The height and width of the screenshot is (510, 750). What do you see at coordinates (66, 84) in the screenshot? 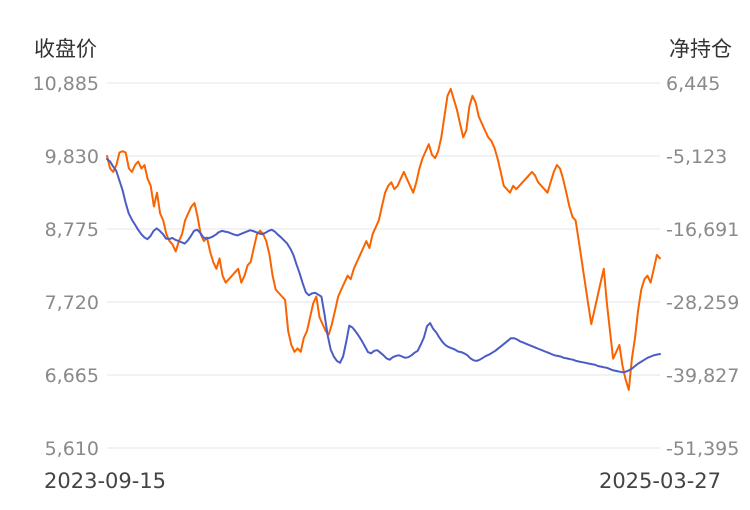
I see `left-tick-label: 10,885` at bounding box center [66, 84].